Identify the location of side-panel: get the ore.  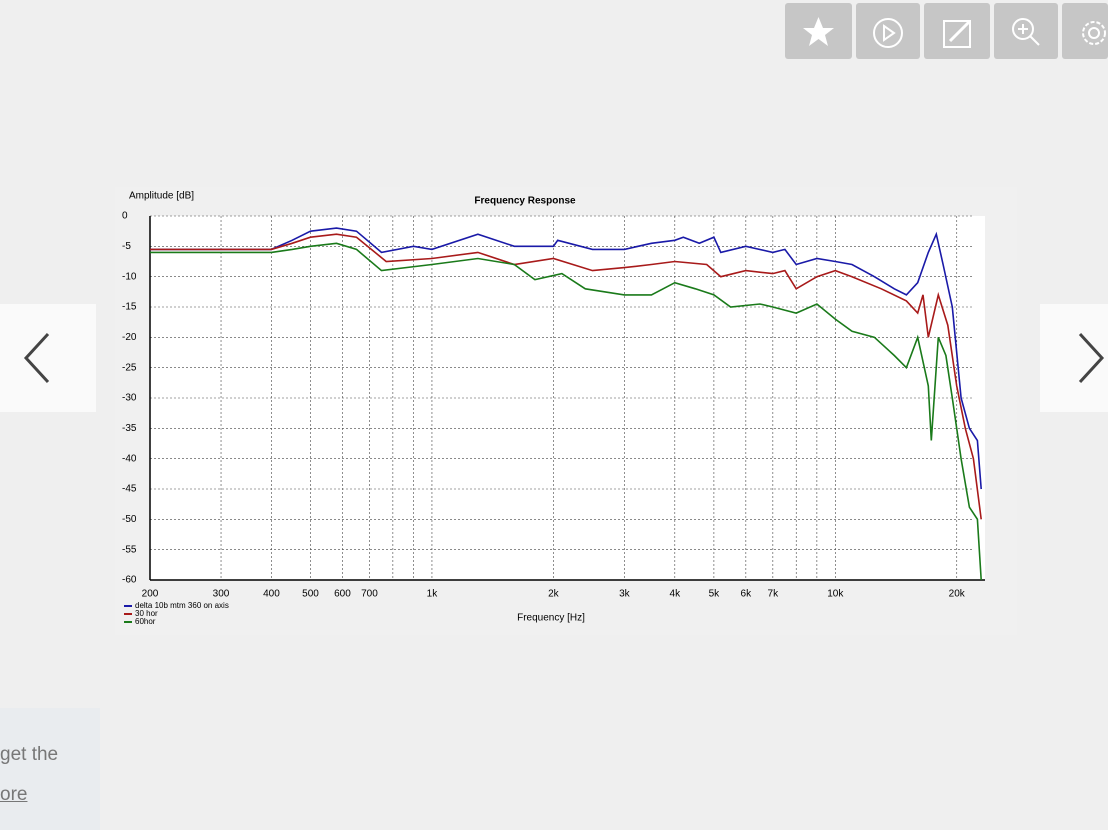
(50, 769).